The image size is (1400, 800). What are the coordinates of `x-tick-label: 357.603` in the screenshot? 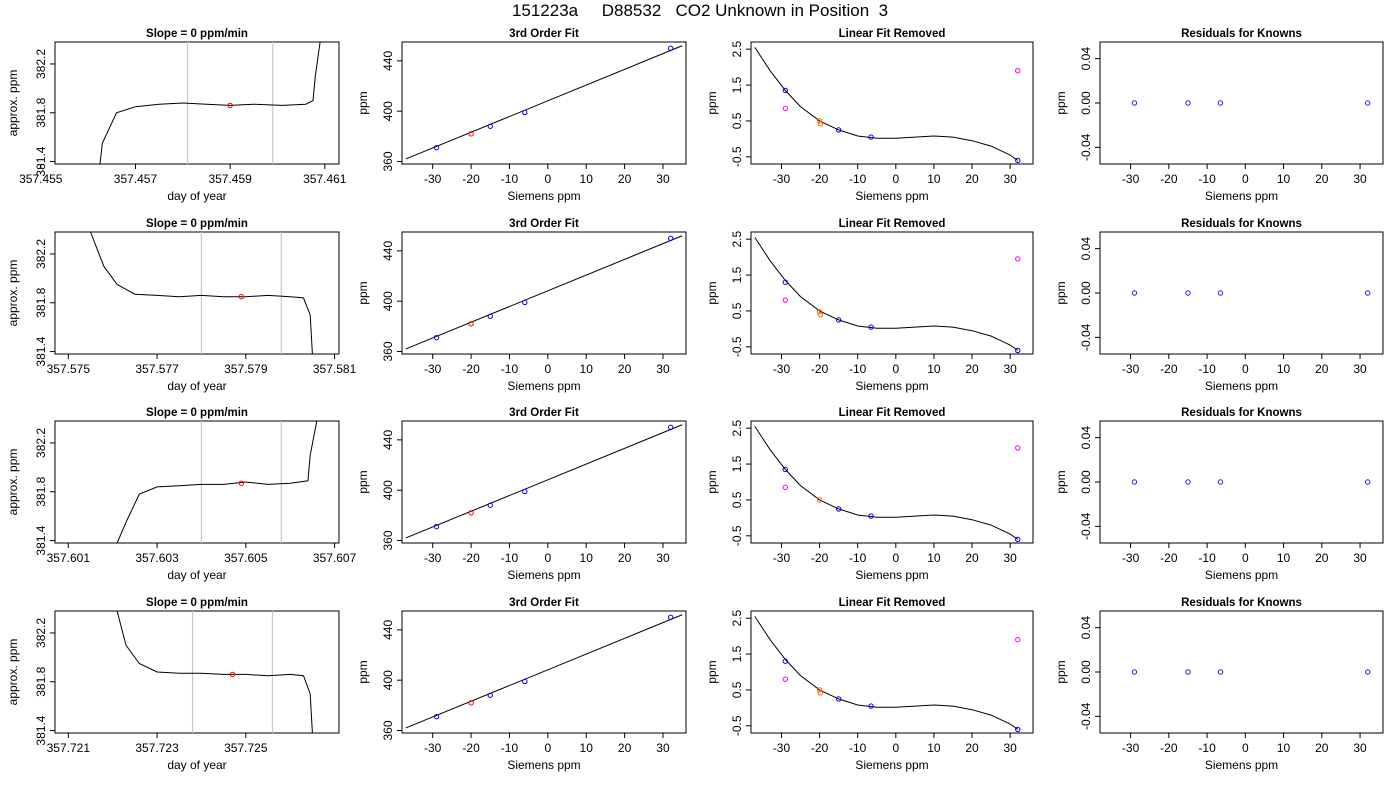 It's located at (157, 558).